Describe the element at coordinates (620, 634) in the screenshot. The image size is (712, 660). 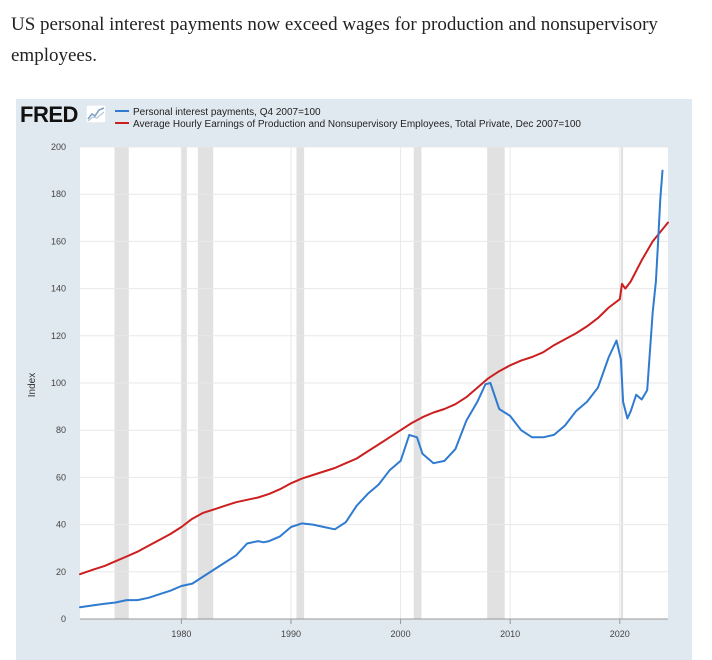
I see `x-tick-label: 2020` at that location.